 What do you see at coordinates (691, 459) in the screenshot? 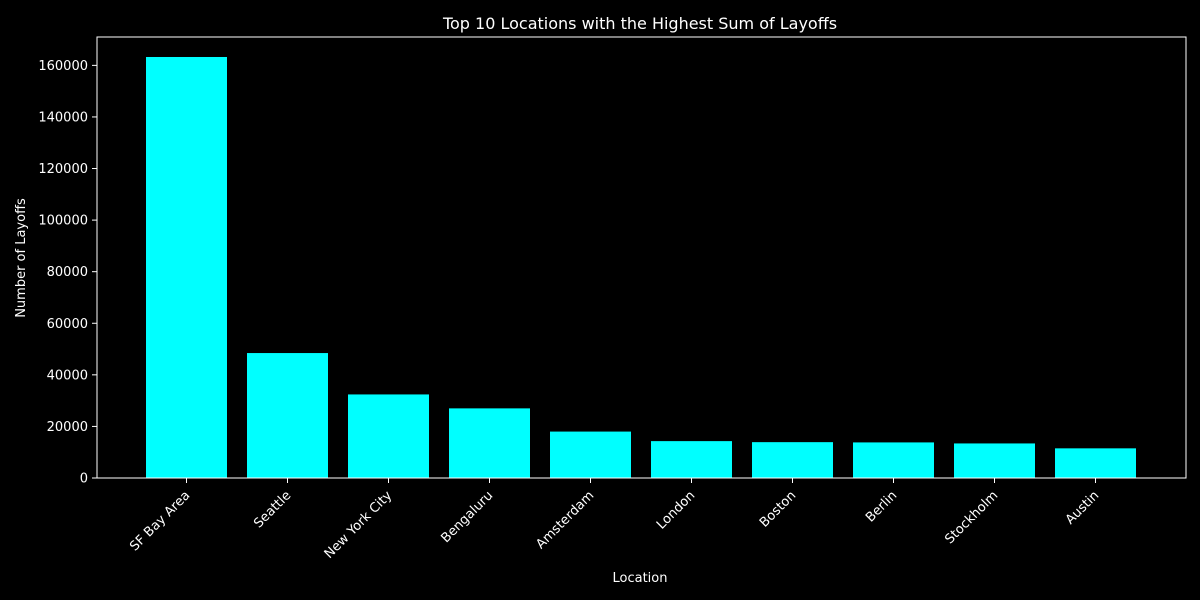
I see `bar-london` at bounding box center [691, 459].